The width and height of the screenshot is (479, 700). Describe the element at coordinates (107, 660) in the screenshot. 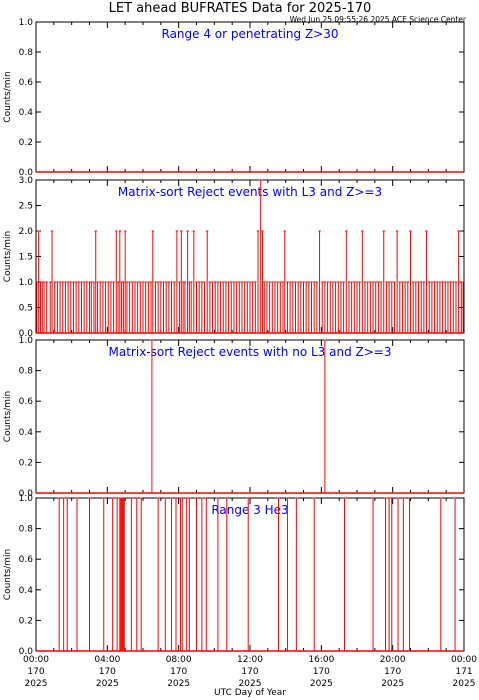

I see `x-tick-time: 04:00` at that location.